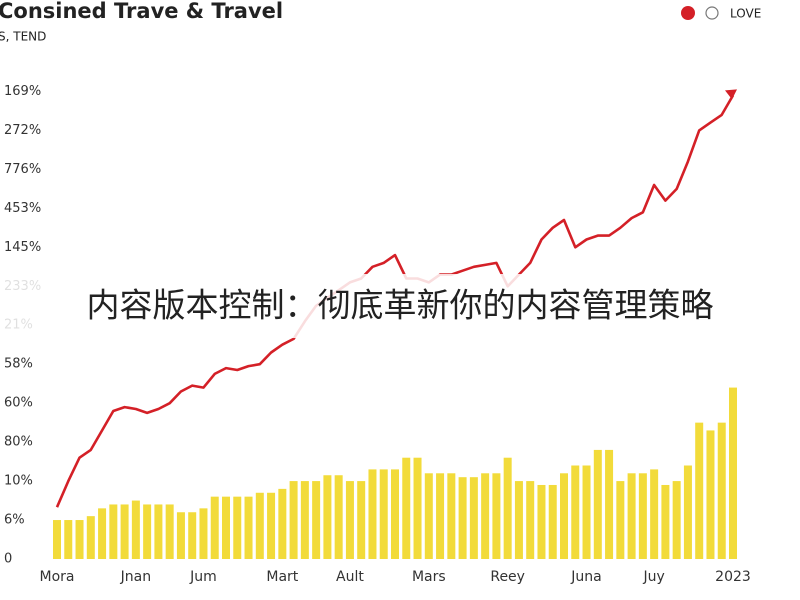 The image size is (800, 600). Describe the element at coordinates (731, 94) in the screenshot. I see `arrow-head` at that location.